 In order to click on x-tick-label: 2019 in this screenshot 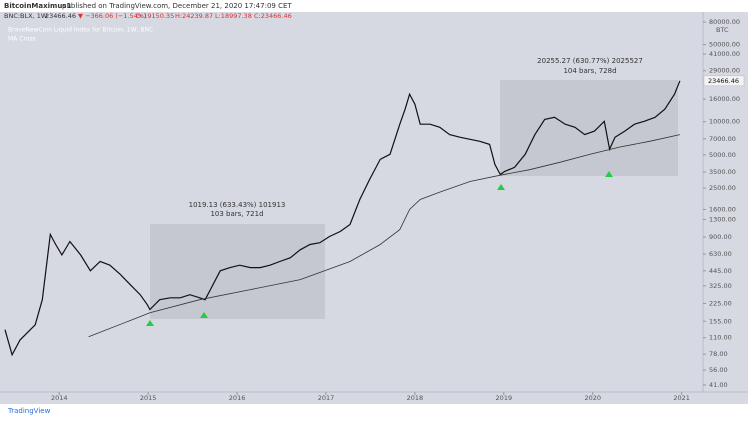, I will do `click(504, 398)`.